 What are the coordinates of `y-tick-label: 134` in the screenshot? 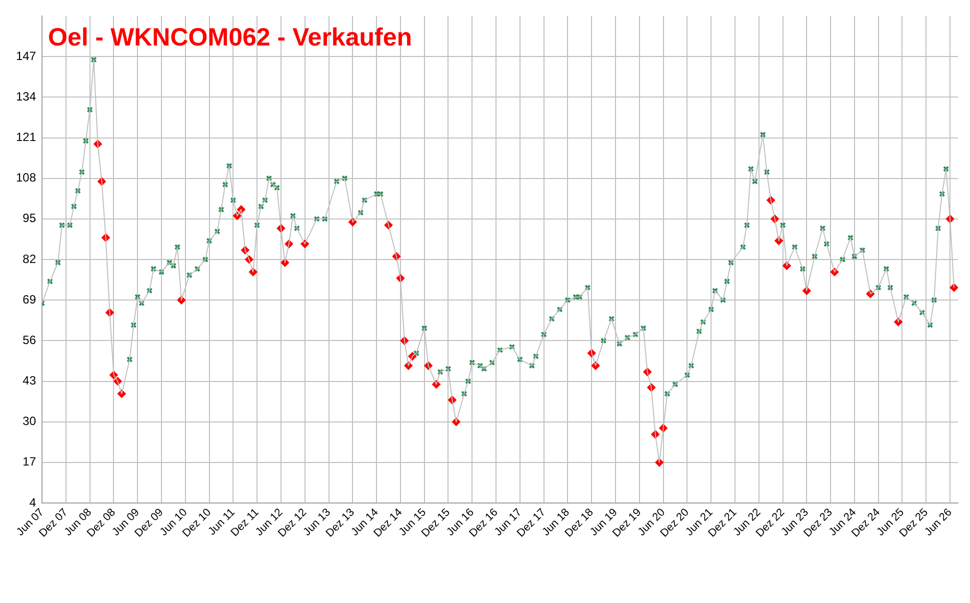 It's located at (26, 96).